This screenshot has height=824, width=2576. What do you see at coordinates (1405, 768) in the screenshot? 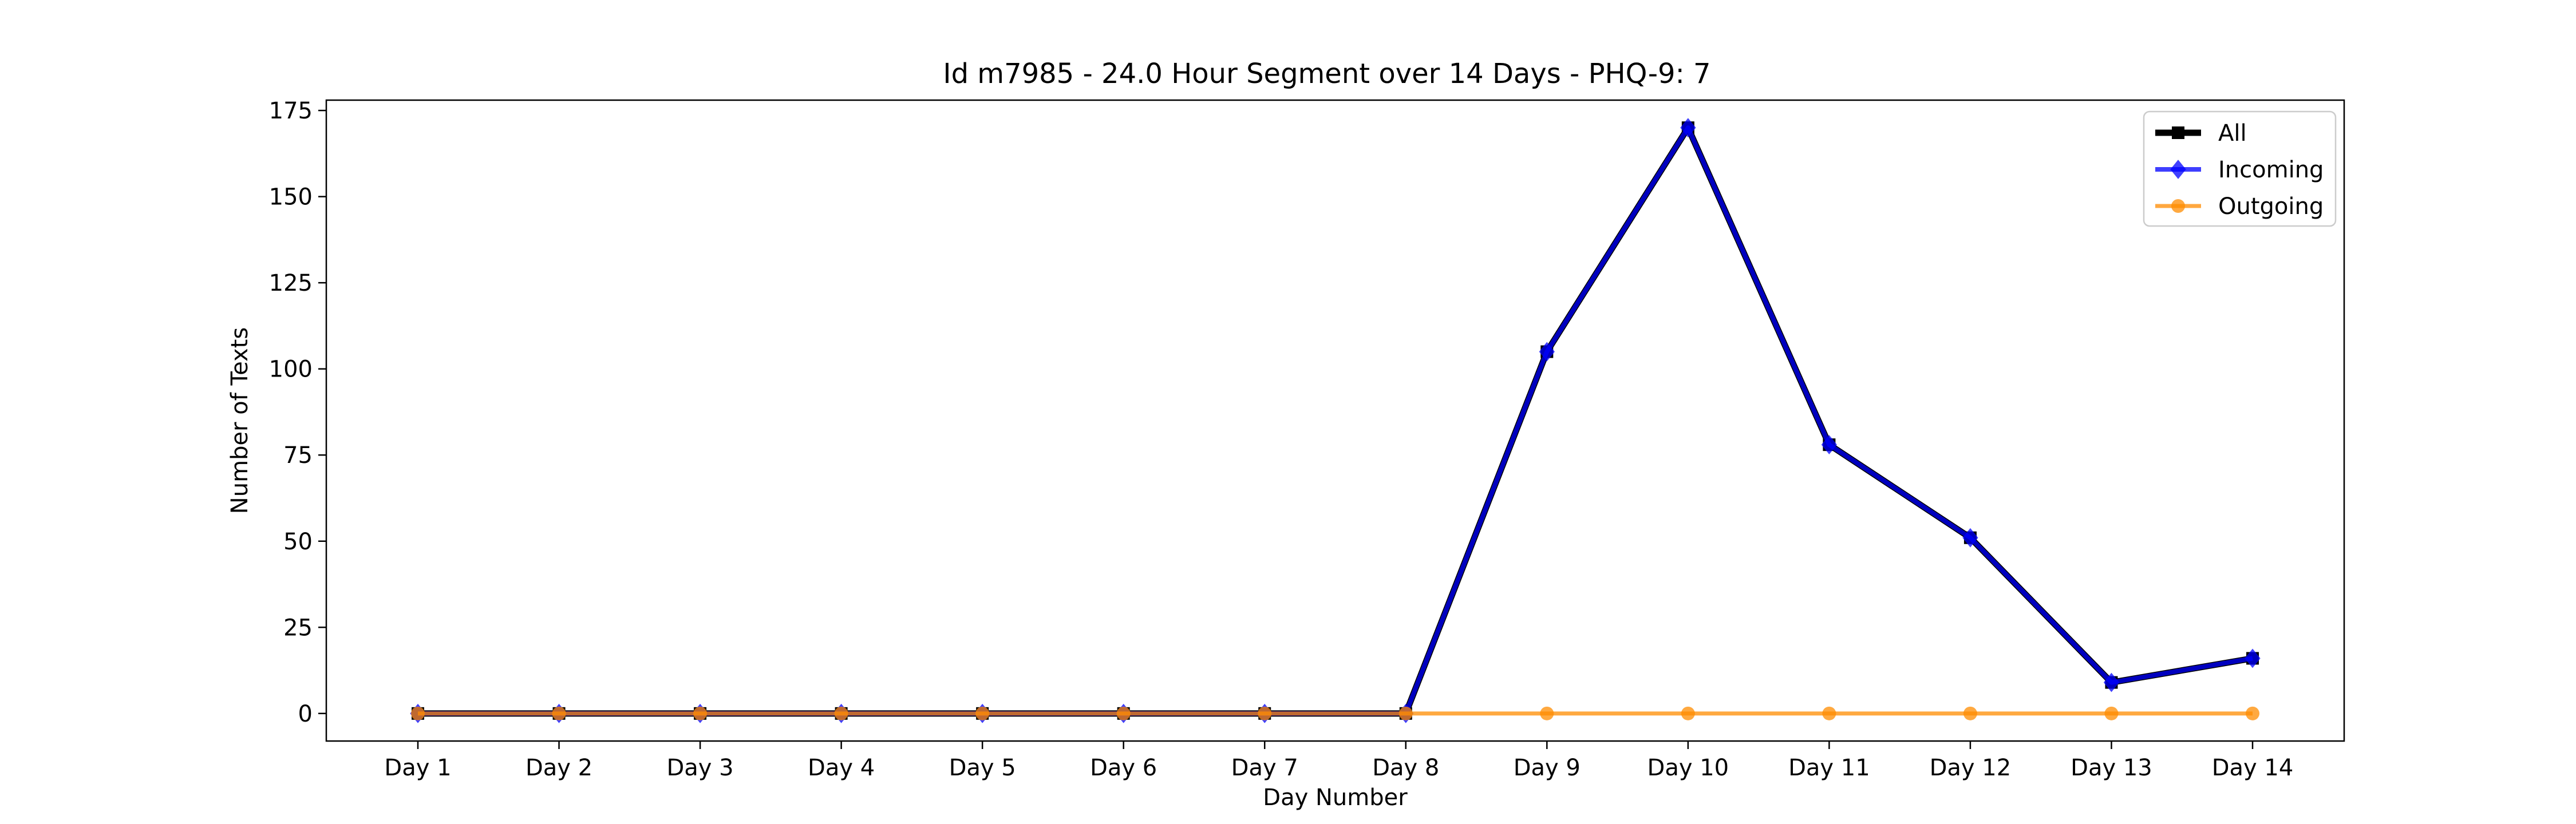
I see `x-tick-label: Day 8` at bounding box center [1405, 768].